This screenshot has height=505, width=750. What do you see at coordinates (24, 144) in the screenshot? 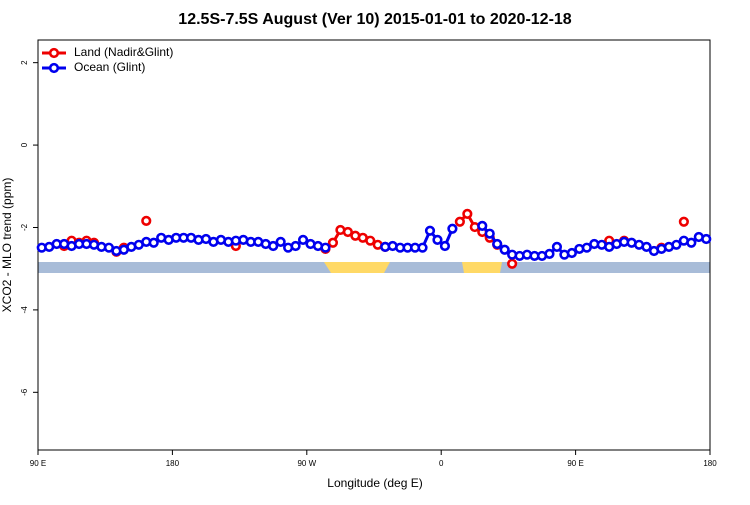
I see `y-tick-label: 0` at bounding box center [24, 144].